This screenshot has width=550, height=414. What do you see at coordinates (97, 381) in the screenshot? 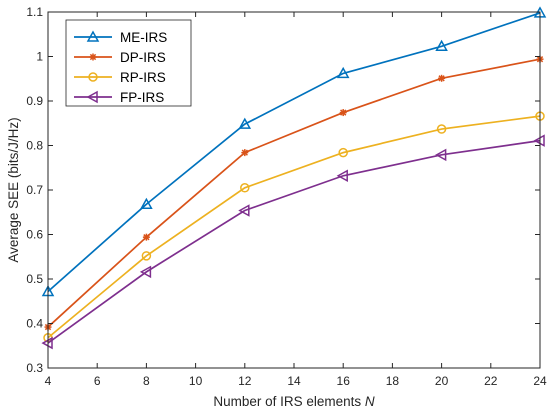
I see `x-tick-label: 6` at bounding box center [97, 381].